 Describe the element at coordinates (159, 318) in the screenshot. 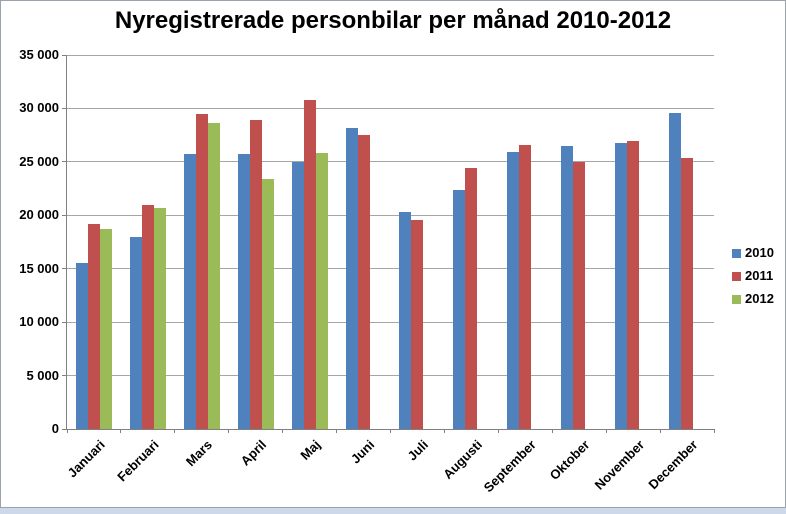

I see `bar-2012-februari` at that location.